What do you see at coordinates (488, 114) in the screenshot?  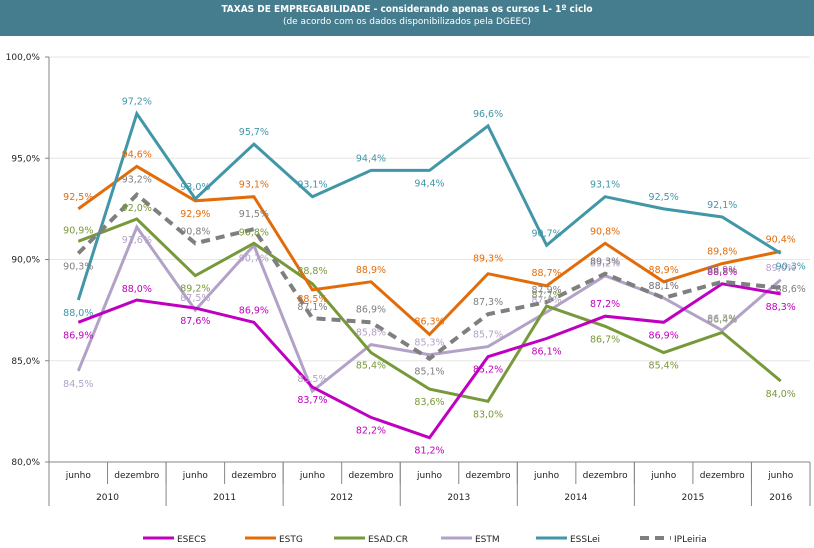 I see `data-label: 96,6%` at bounding box center [488, 114].